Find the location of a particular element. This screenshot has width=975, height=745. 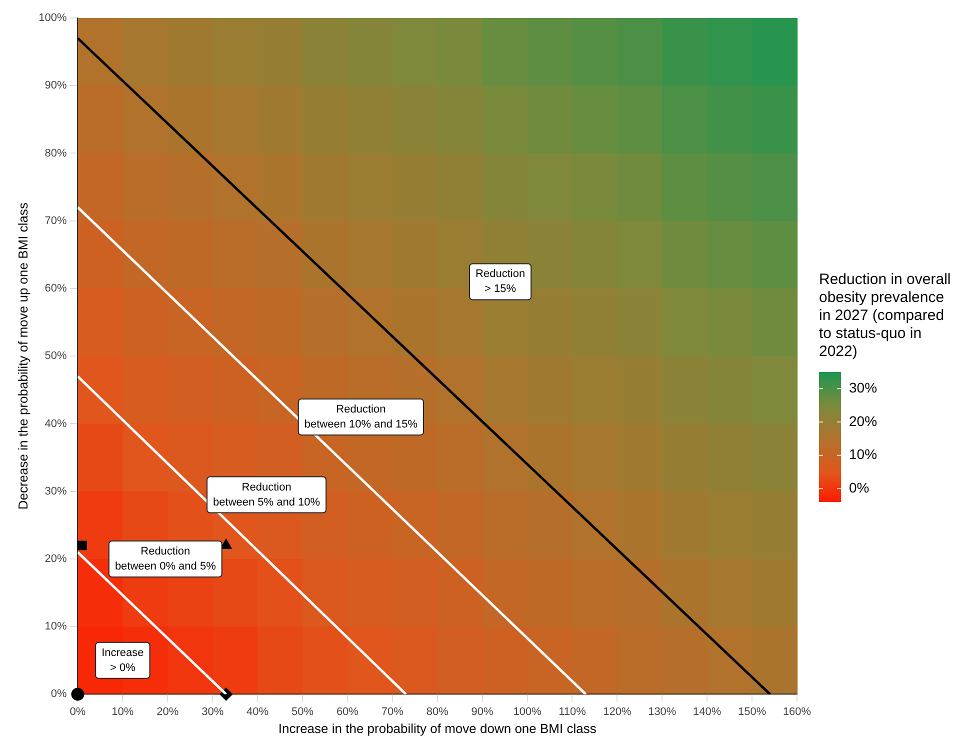

x-tick-label: 80% is located at coordinates (437, 712).